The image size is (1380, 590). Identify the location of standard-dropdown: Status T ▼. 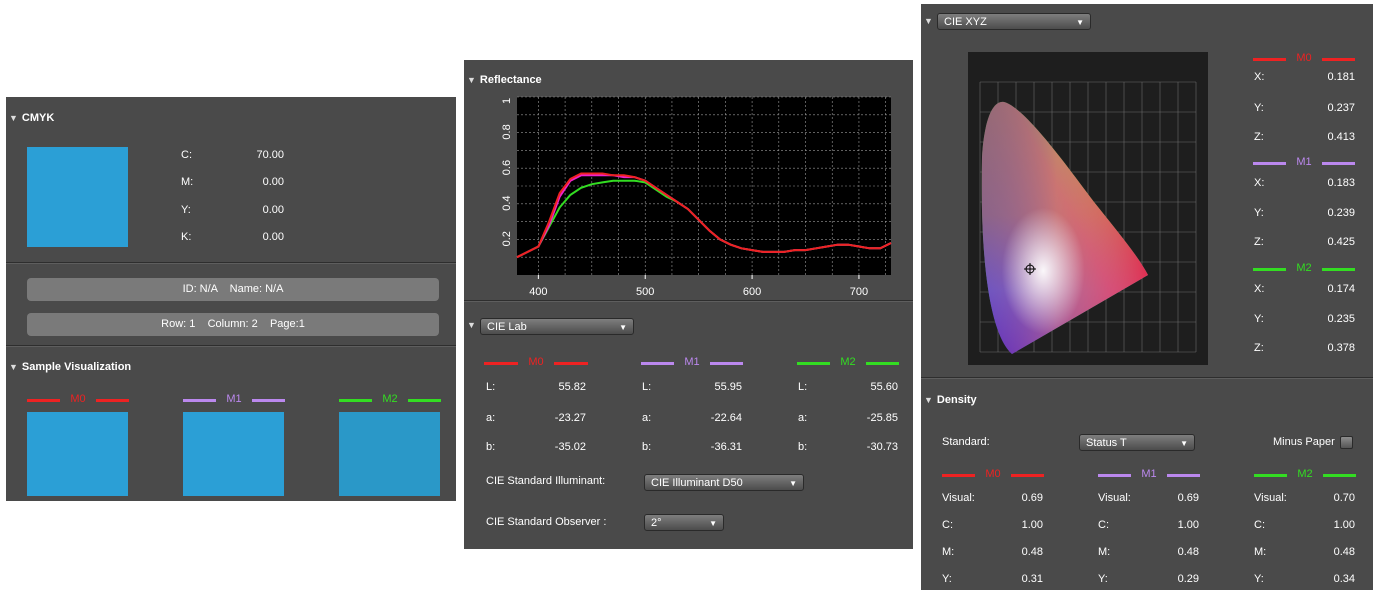
(1137, 442).